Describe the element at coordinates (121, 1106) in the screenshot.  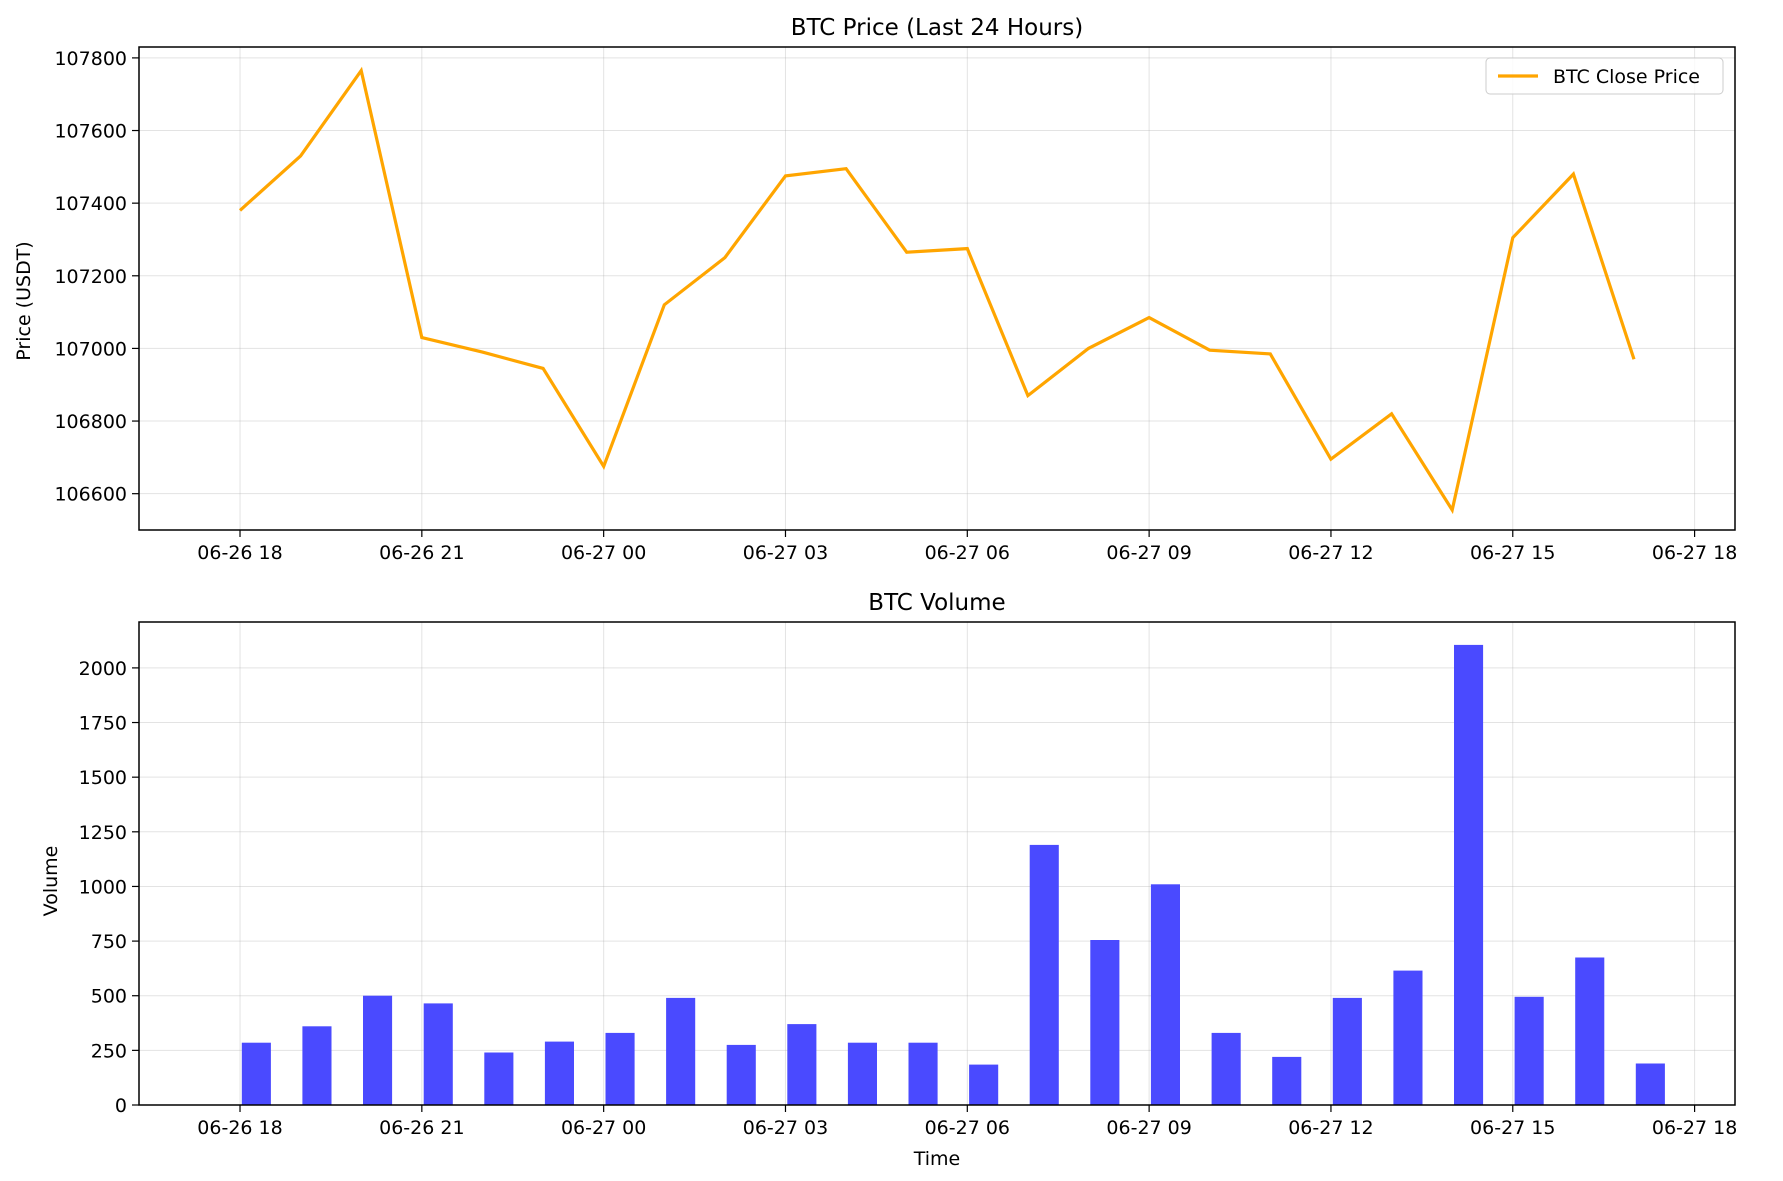
I see `y-tick-label: 0` at that location.